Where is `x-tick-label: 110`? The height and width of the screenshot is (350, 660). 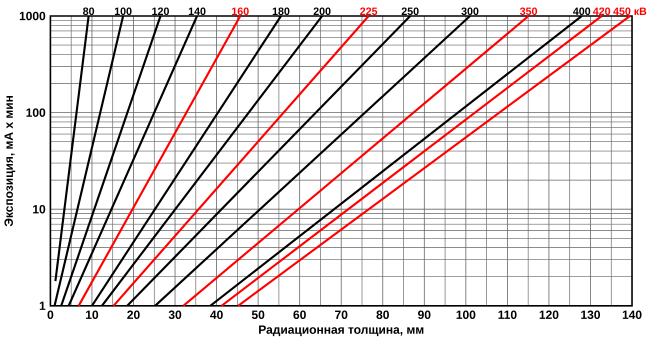
x-tick-label: 110 is located at coordinates (507, 315).